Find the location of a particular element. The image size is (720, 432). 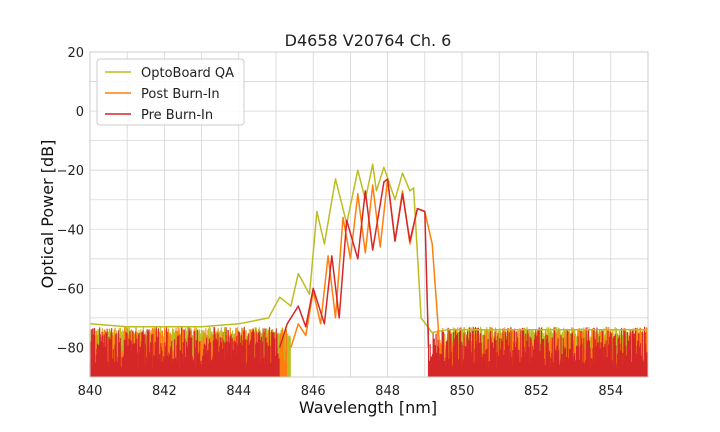

x-axis-title: Wavelength [nm] is located at coordinates (368, 407).